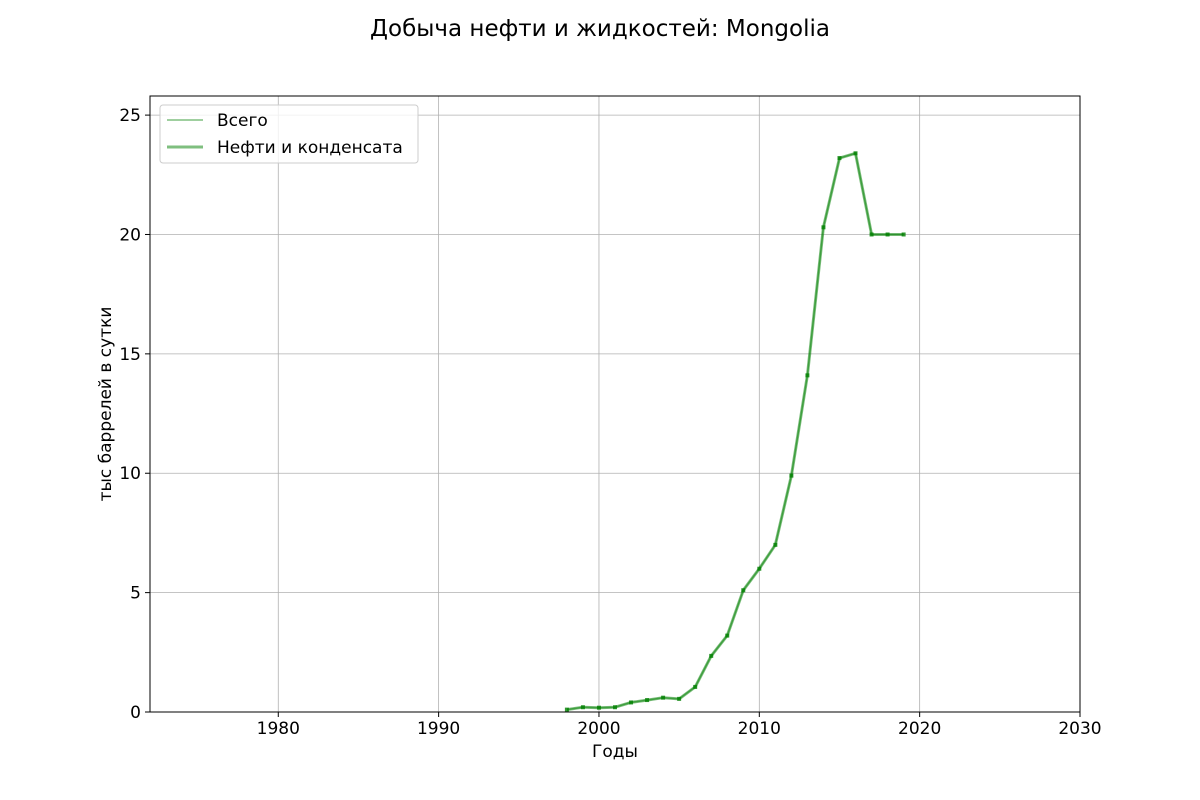  I want to click on y-tick-label: 15, so click(130, 355).